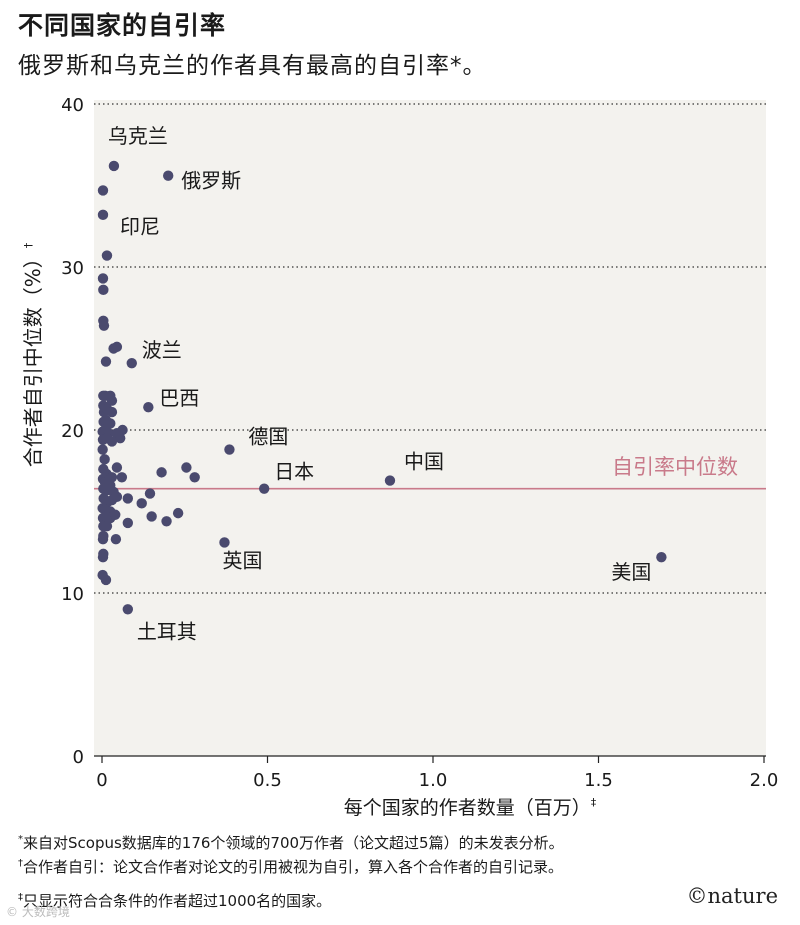  What do you see at coordinates (78, 757) in the screenshot?
I see `y-tick-label: 0` at bounding box center [78, 757].